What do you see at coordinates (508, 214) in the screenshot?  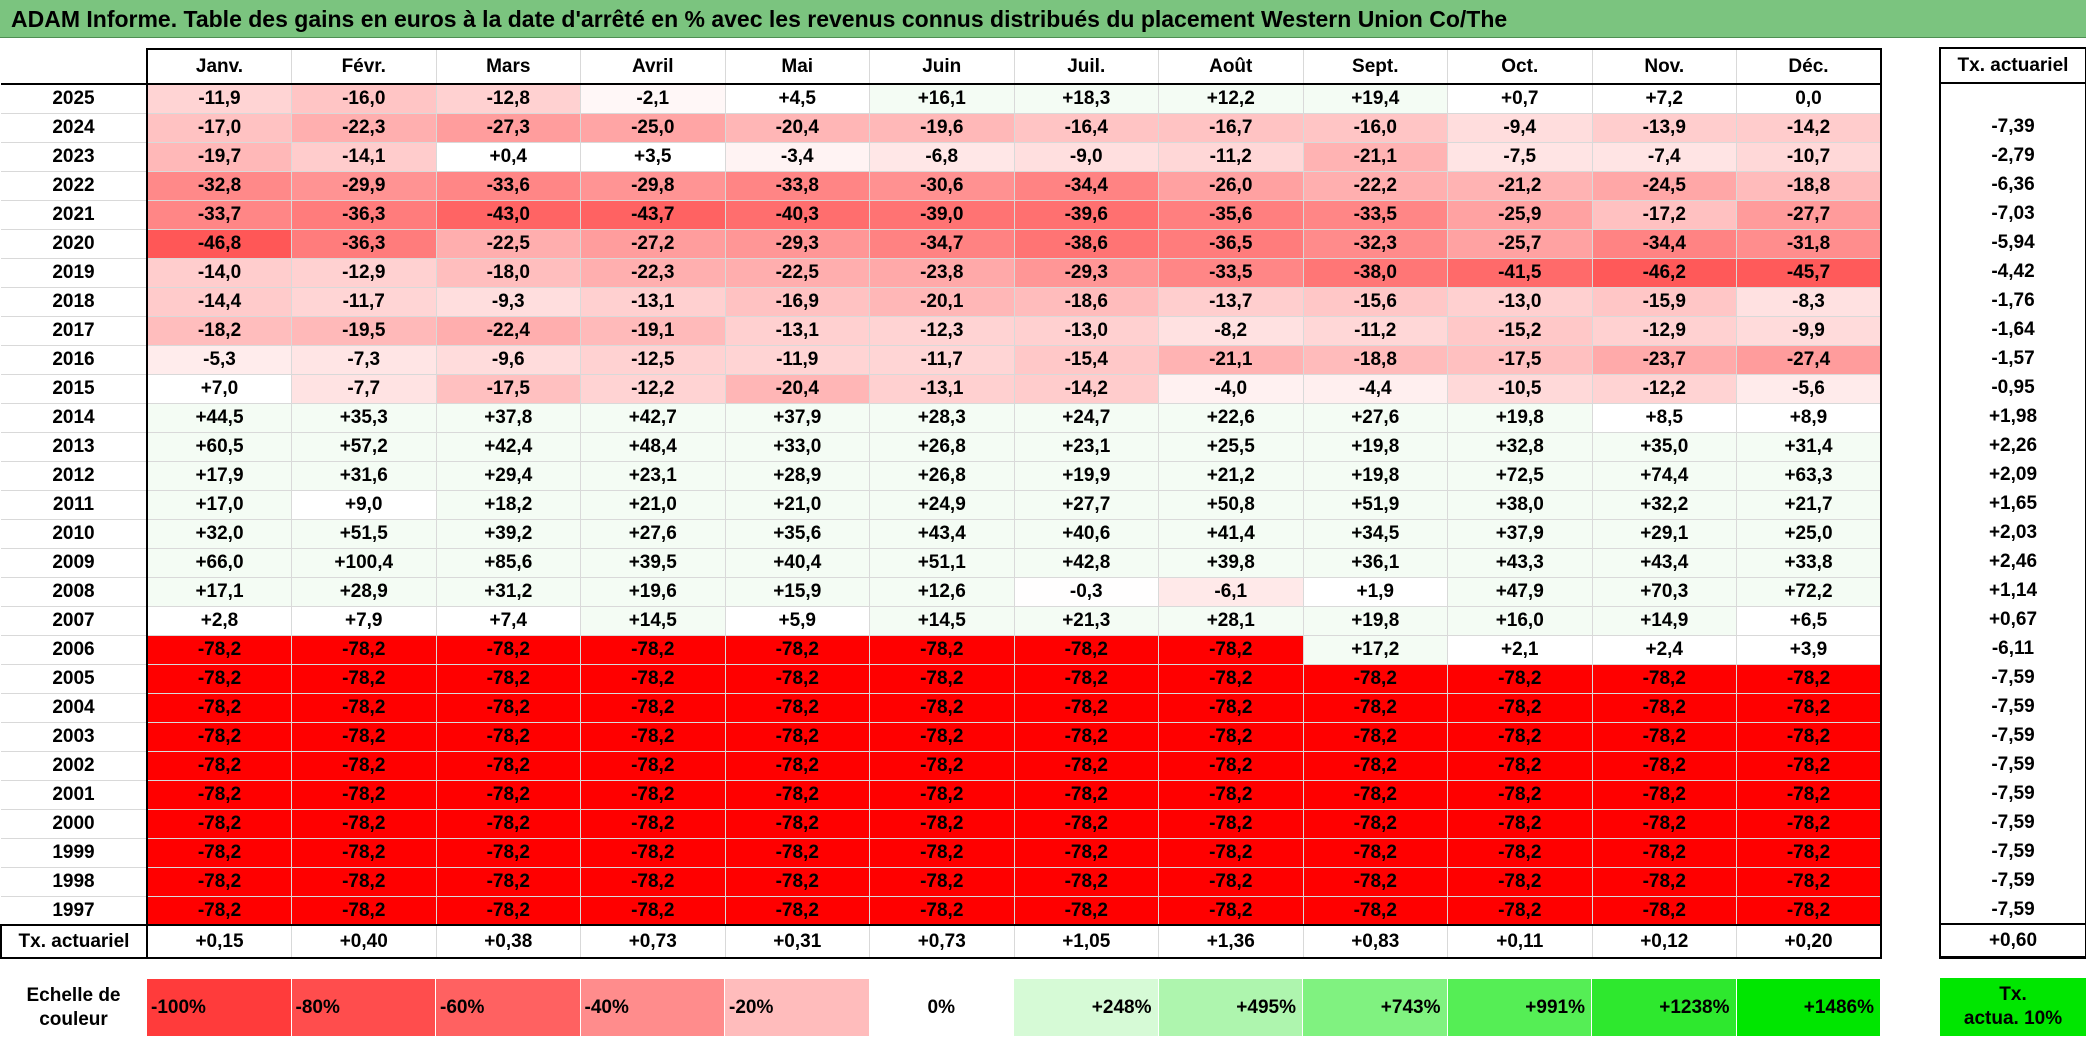 I see `gain-cell: -43,0` at bounding box center [508, 214].